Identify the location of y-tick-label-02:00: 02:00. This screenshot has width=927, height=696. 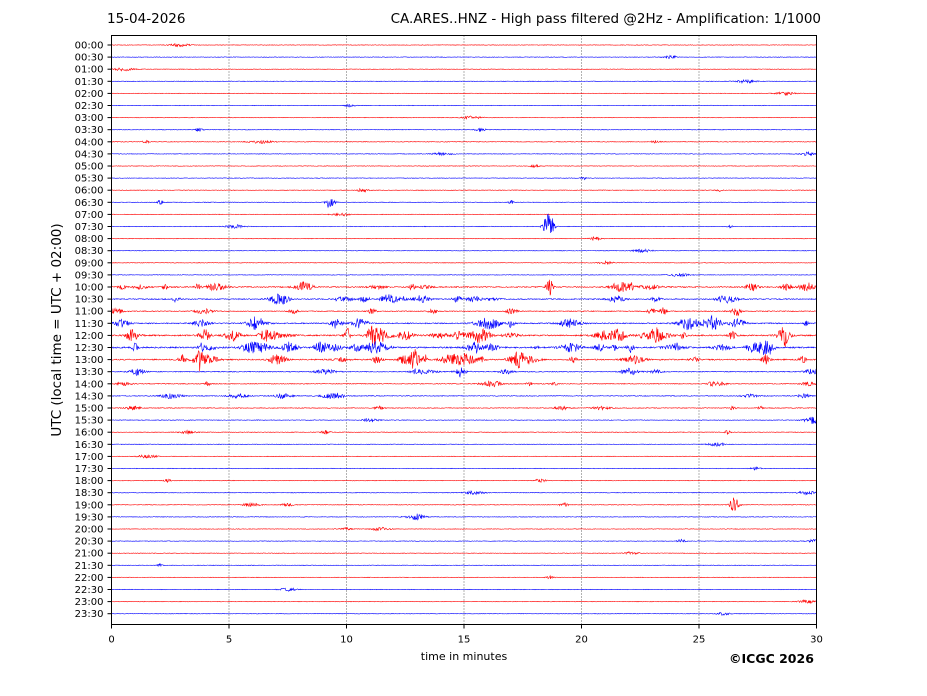
(89, 94).